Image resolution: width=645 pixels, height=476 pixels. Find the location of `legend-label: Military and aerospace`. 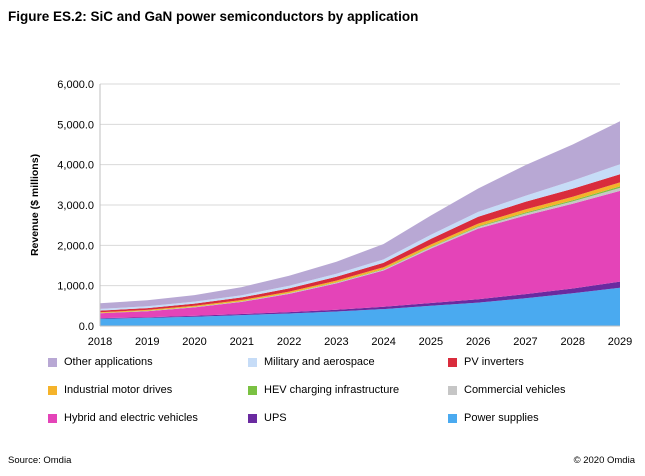

legend-label: Military and aerospace is located at coordinates (319, 362).